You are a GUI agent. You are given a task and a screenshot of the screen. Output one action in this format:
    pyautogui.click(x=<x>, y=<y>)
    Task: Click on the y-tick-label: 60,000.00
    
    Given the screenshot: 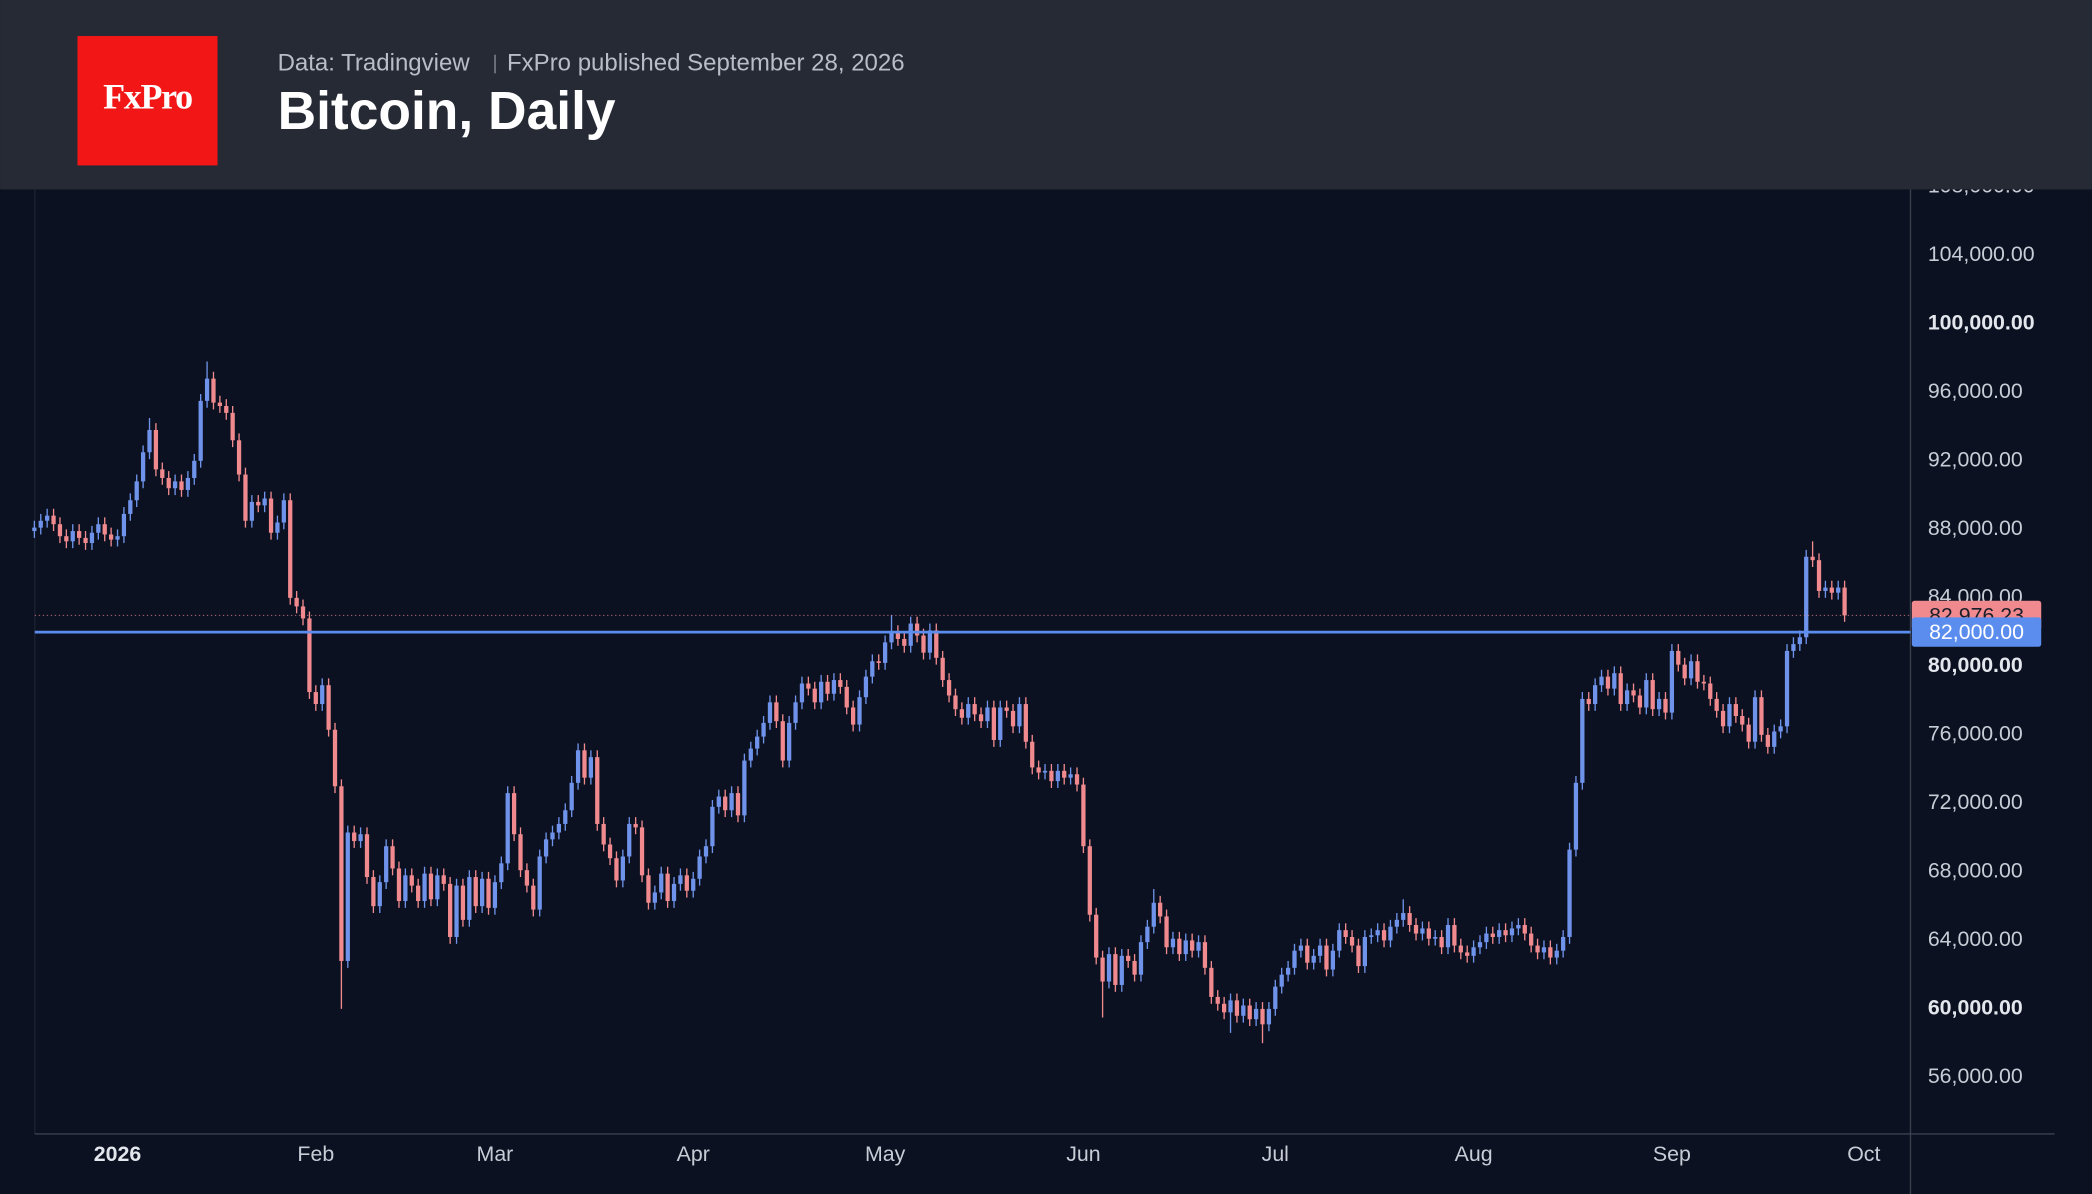 What is the action you would take?
    pyautogui.click(x=1975, y=1008)
    